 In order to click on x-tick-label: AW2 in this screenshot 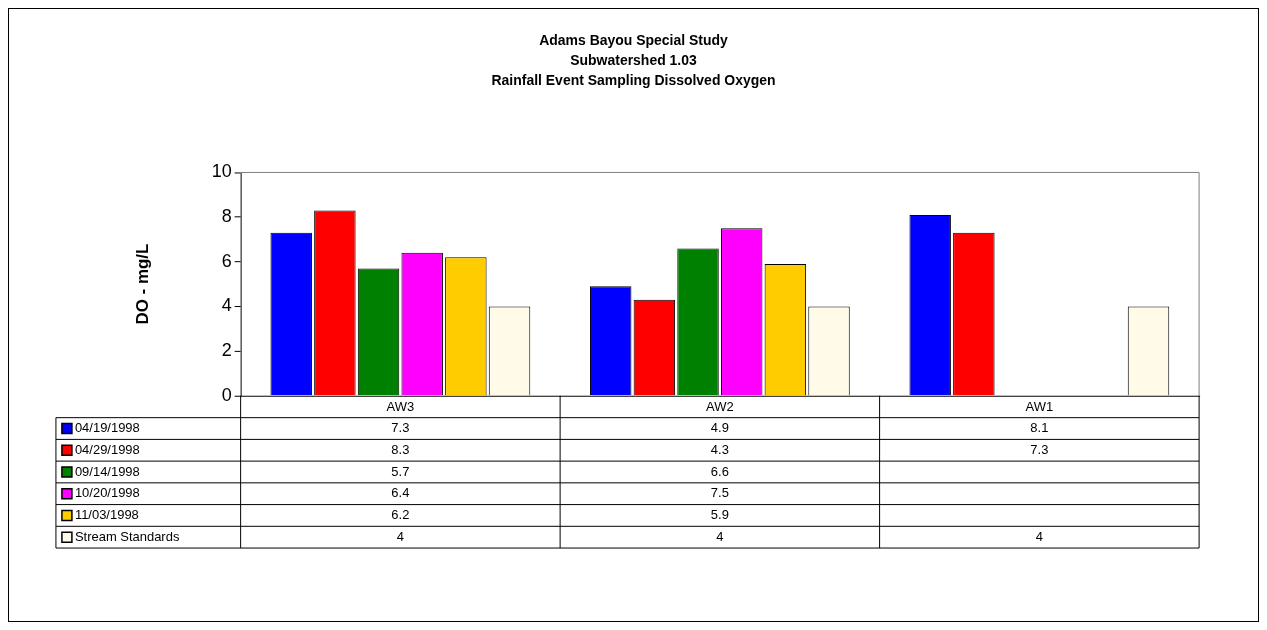, I will do `click(720, 407)`.